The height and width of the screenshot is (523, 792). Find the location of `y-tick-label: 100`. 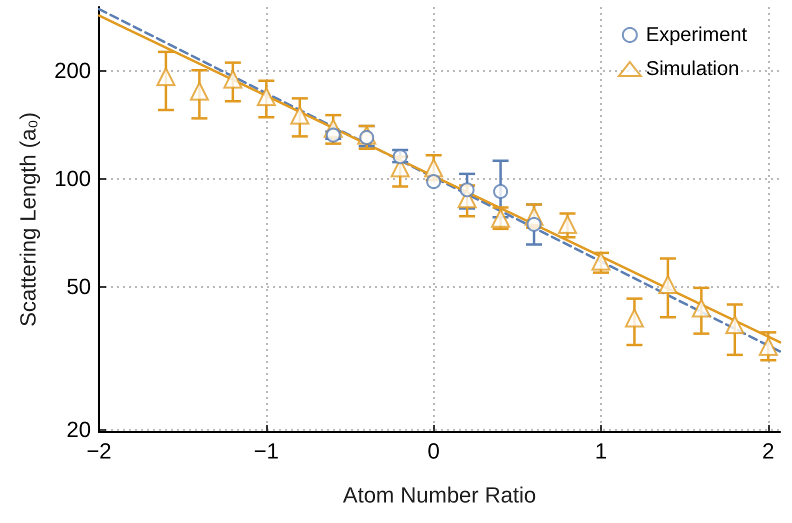

y-tick-label: 100 is located at coordinates (72, 178).